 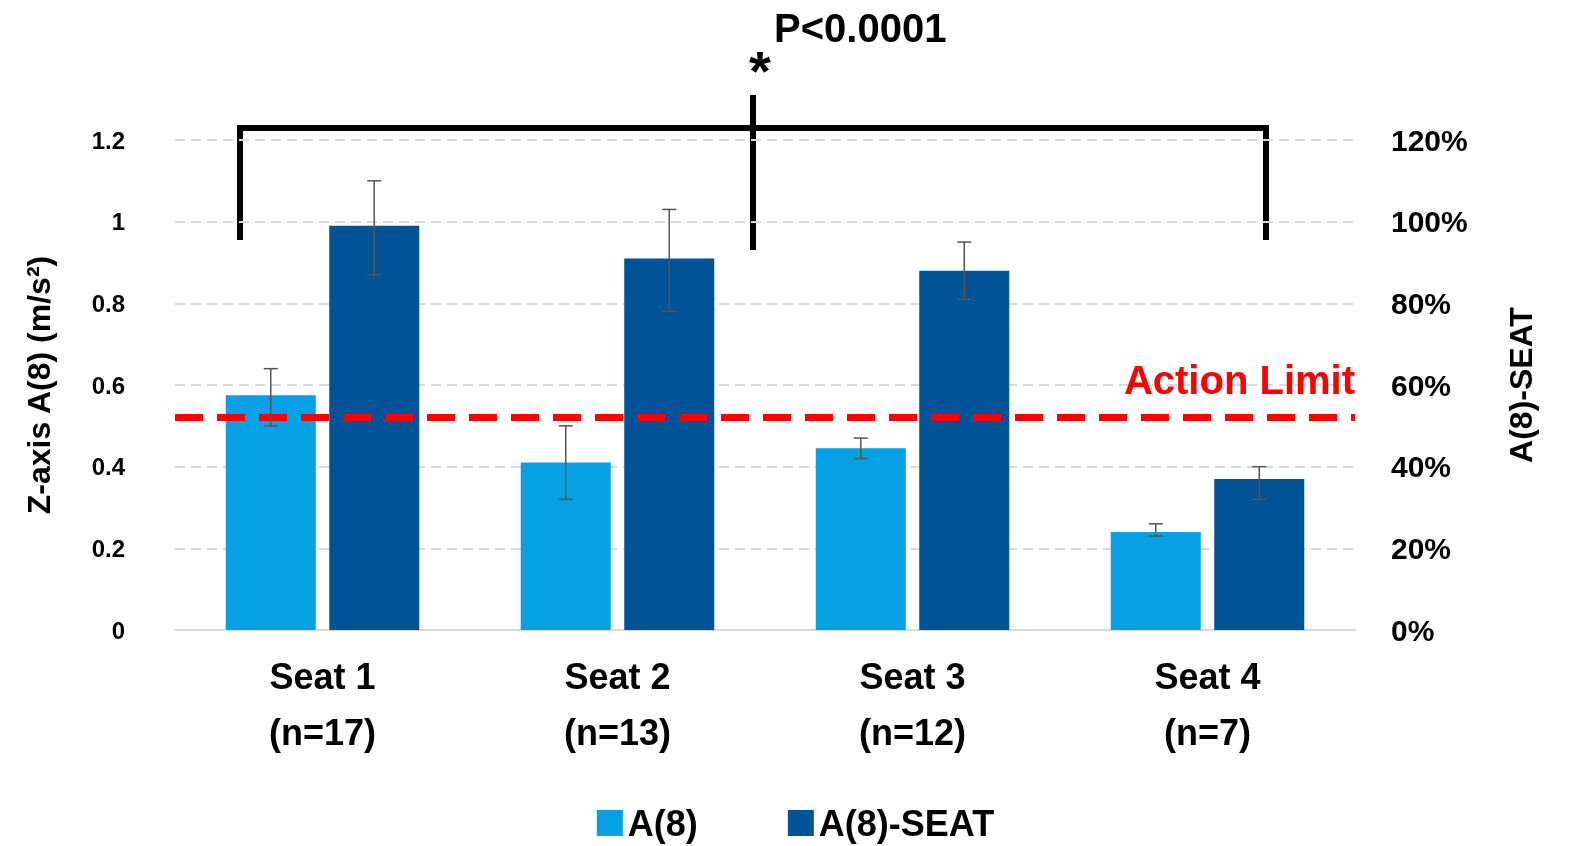 I want to click on text: P<0.0001, so click(x=860, y=28).